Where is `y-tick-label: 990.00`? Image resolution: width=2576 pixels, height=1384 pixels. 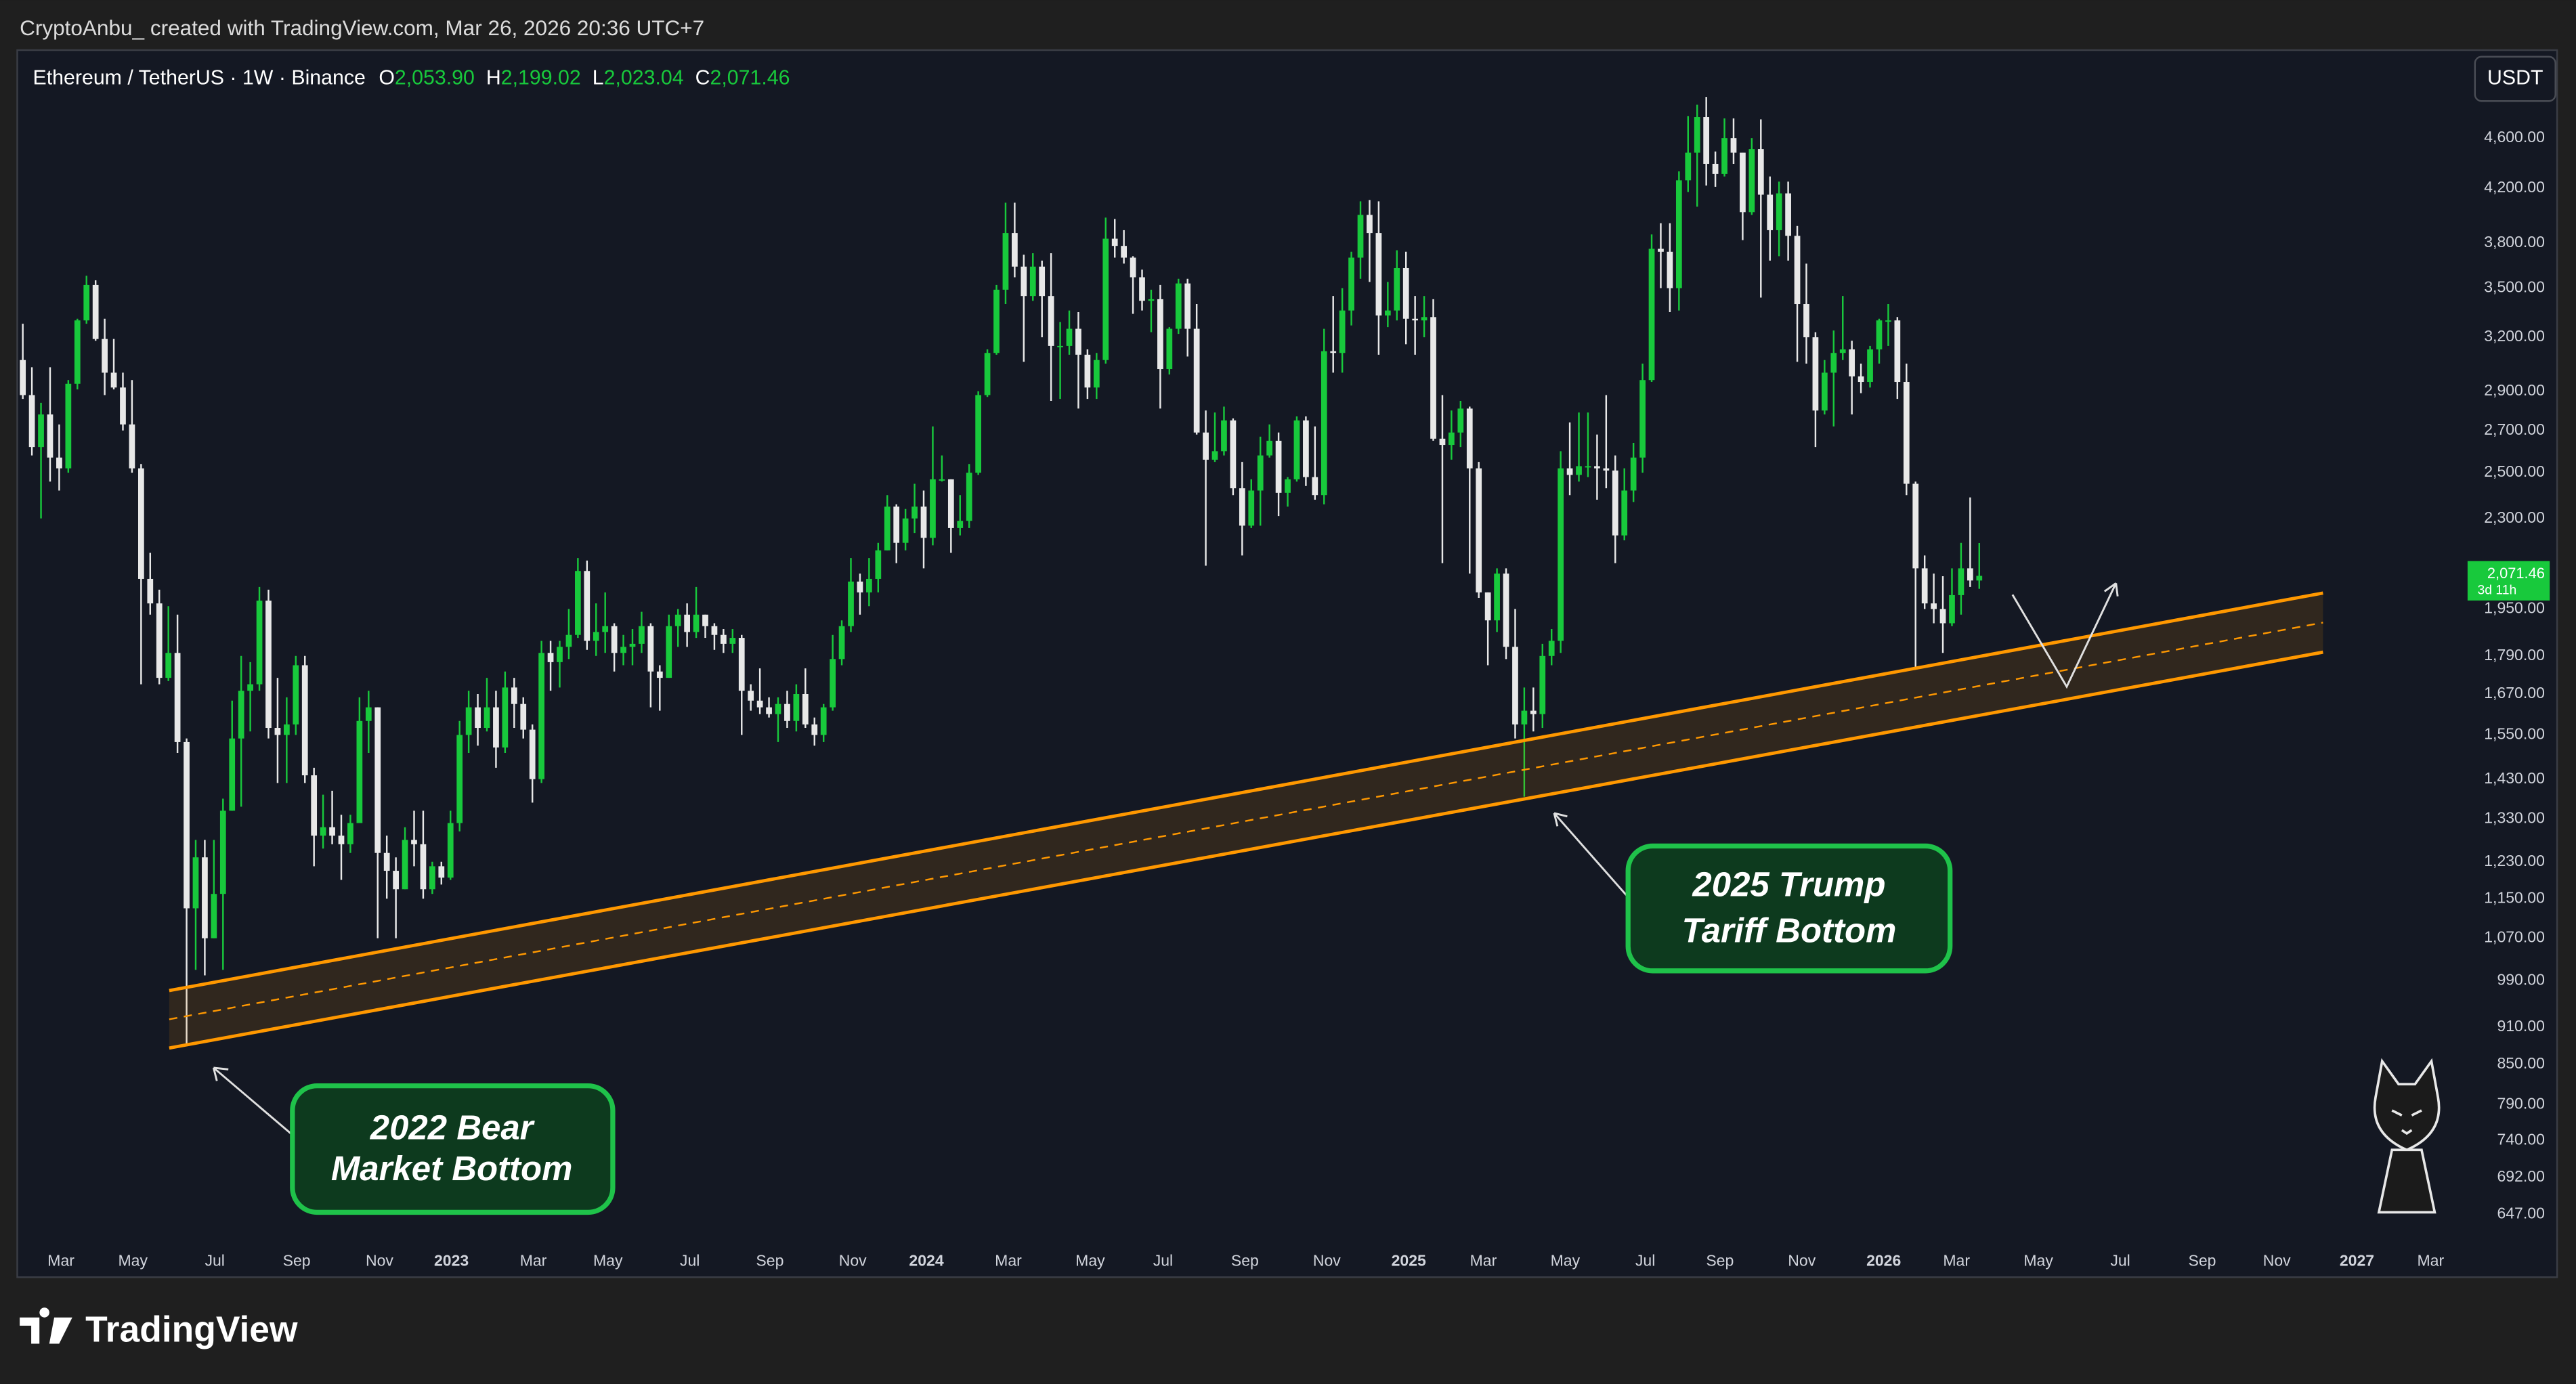 y-tick-label: 990.00 is located at coordinates (2520, 980).